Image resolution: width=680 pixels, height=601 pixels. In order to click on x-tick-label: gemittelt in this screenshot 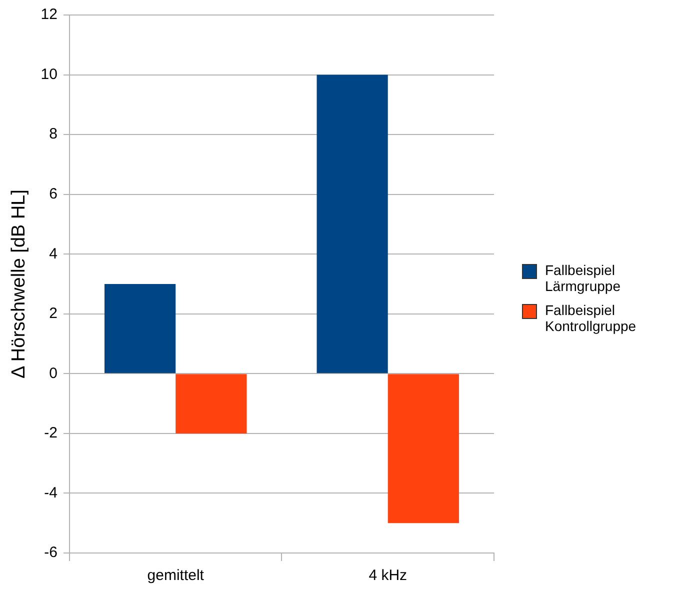, I will do `click(176, 575)`.